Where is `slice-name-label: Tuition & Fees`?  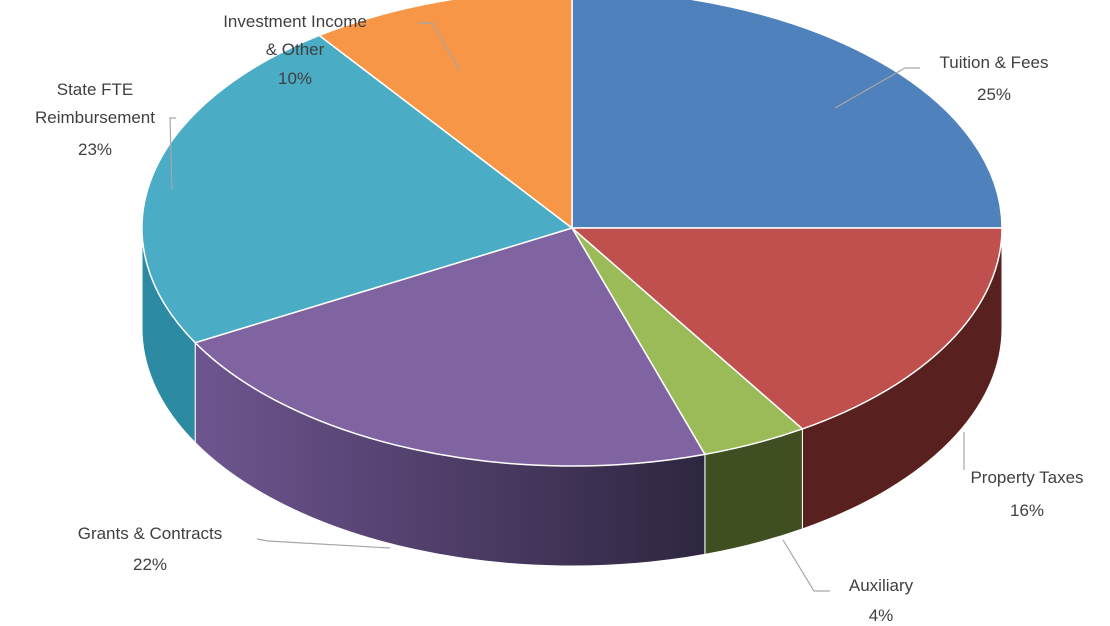
slice-name-label: Tuition & Fees is located at coordinates (994, 62).